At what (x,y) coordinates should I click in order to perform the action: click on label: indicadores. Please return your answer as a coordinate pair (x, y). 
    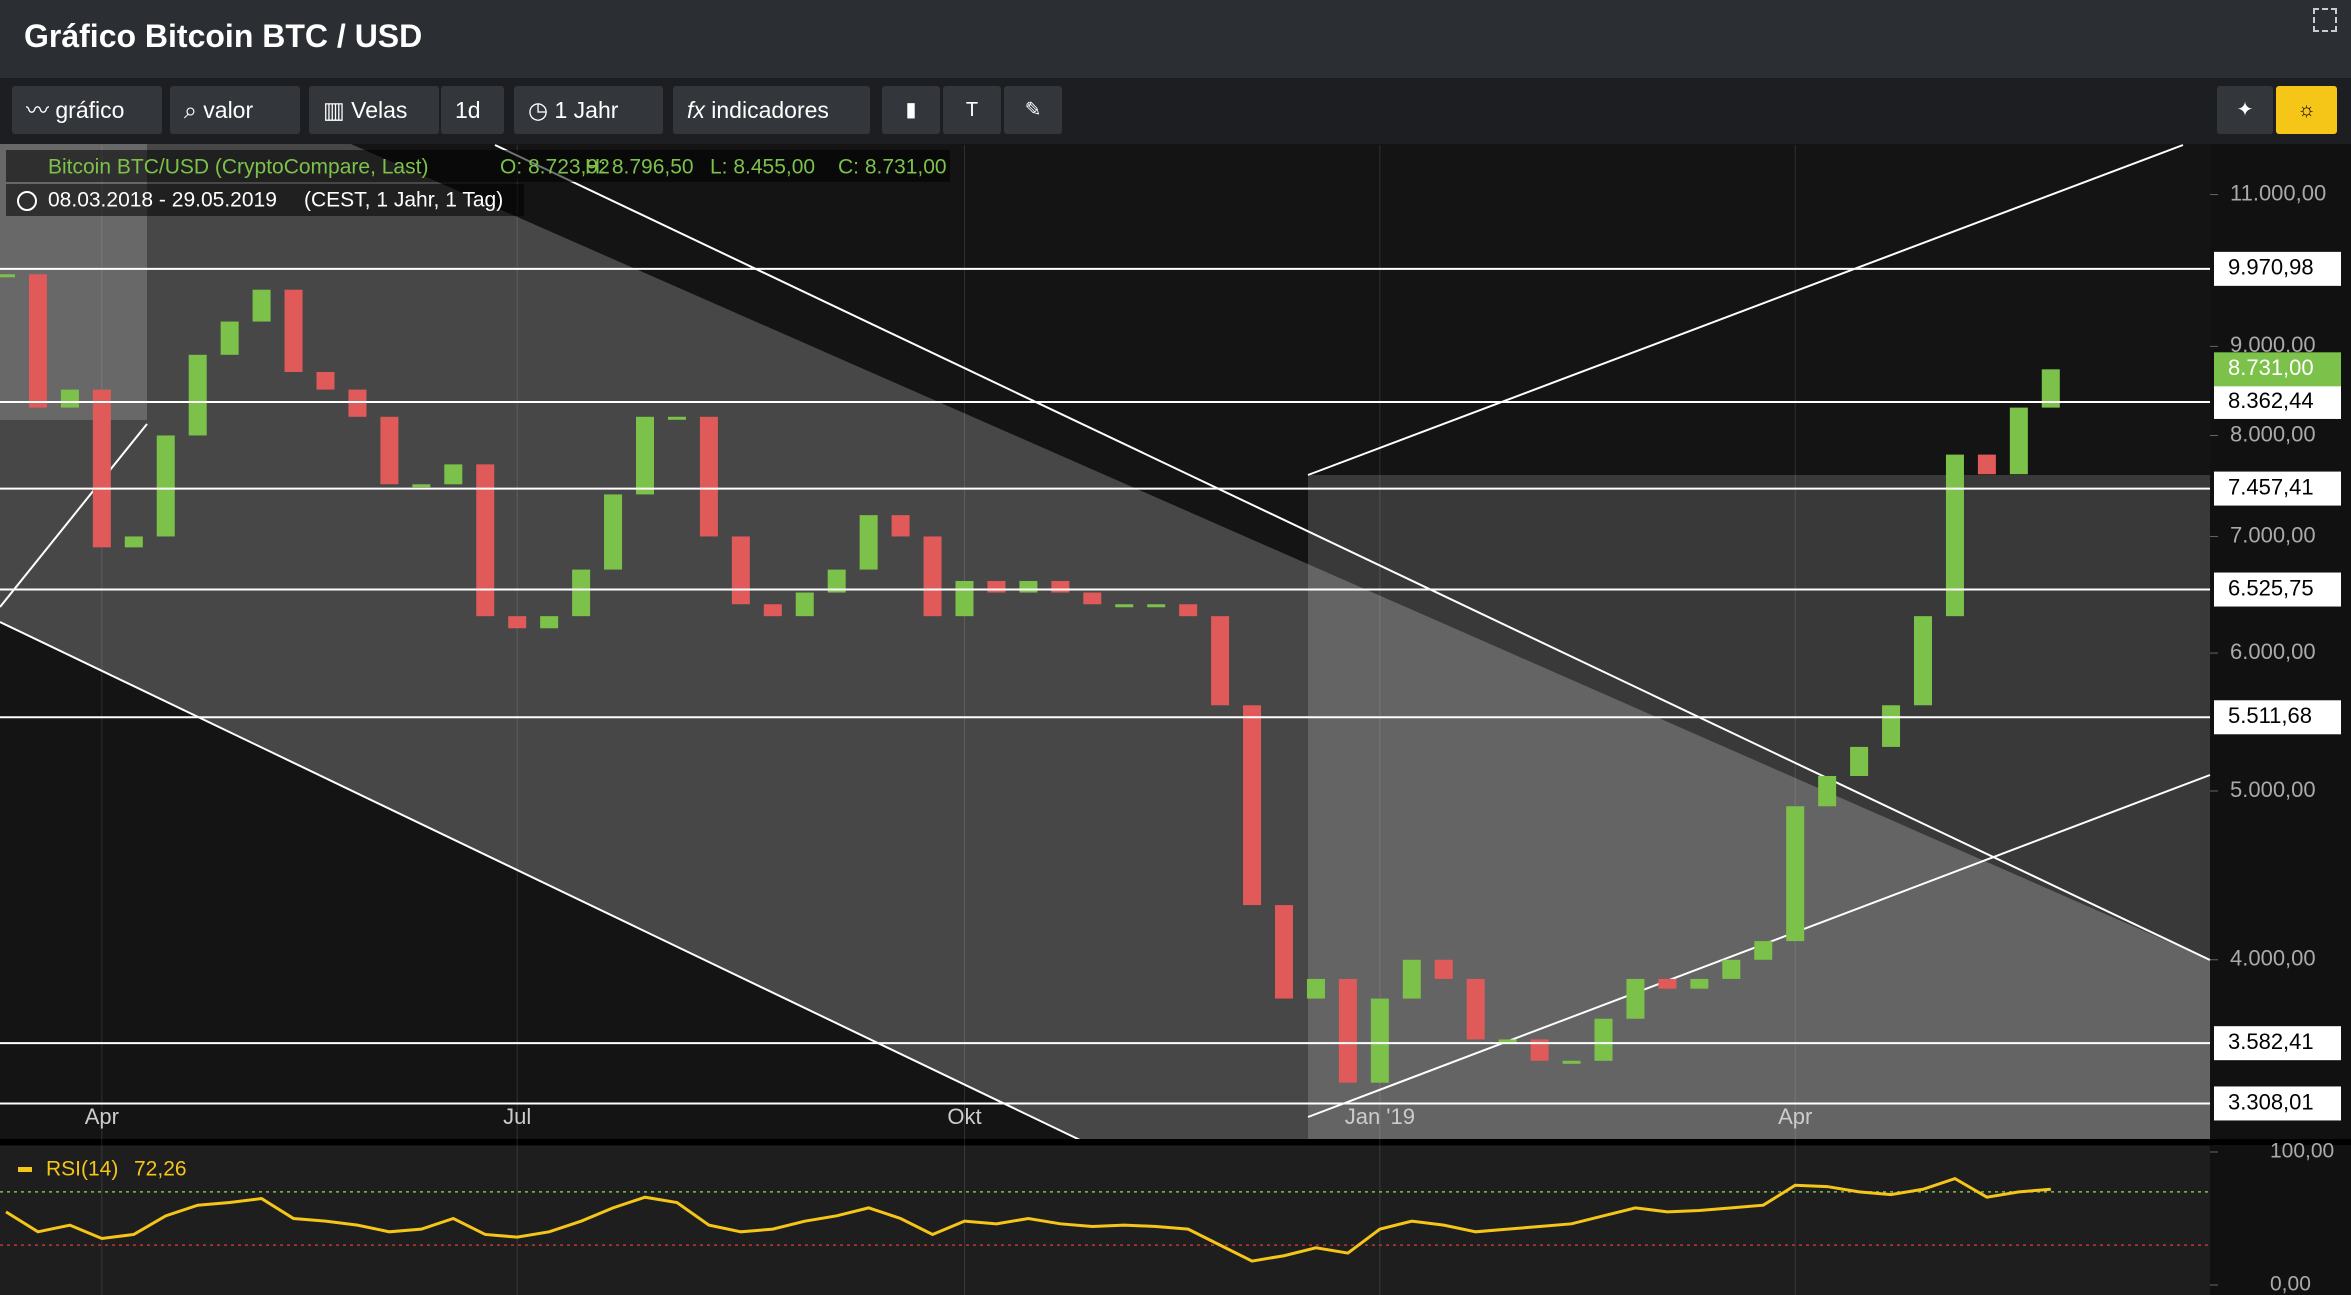
    Looking at the image, I should click on (770, 110).